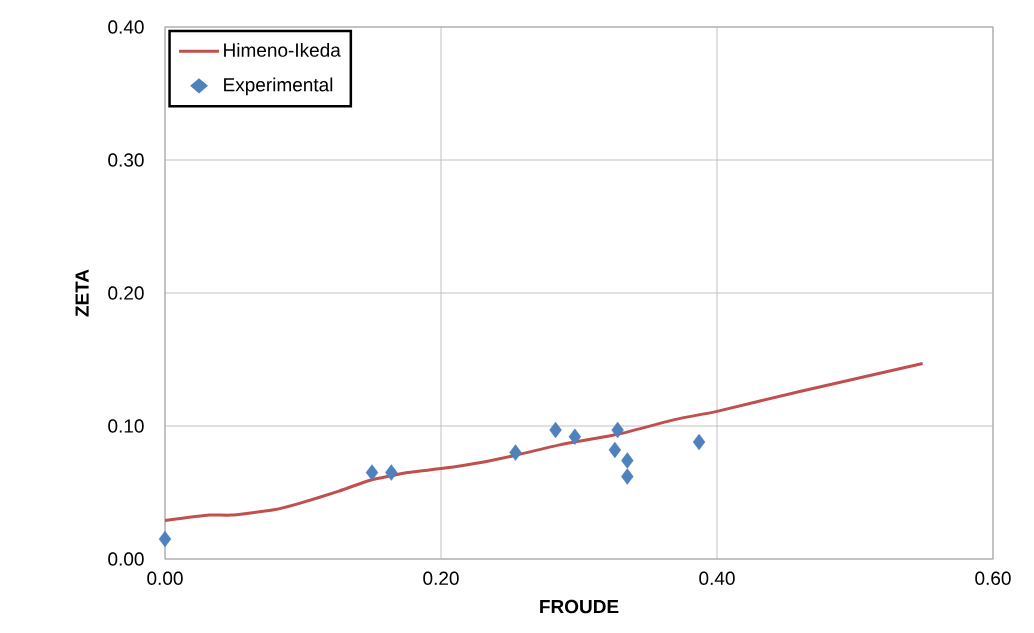 Image resolution: width=1034 pixels, height=633 pixels. Describe the element at coordinates (993, 578) in the screenshot. I see `x-tick-label: 0.60` at that location.